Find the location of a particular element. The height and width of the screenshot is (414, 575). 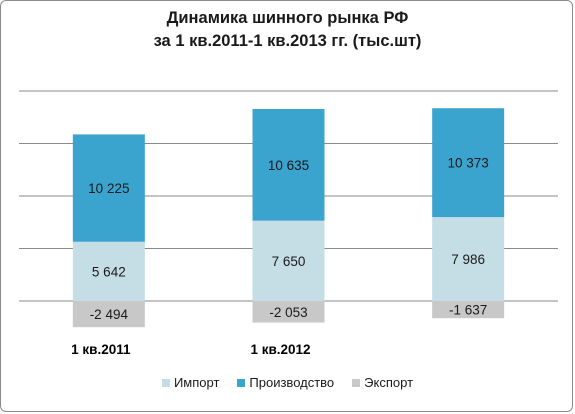

data-label-export-3: -1 637 is located at coordinates (468, 310).